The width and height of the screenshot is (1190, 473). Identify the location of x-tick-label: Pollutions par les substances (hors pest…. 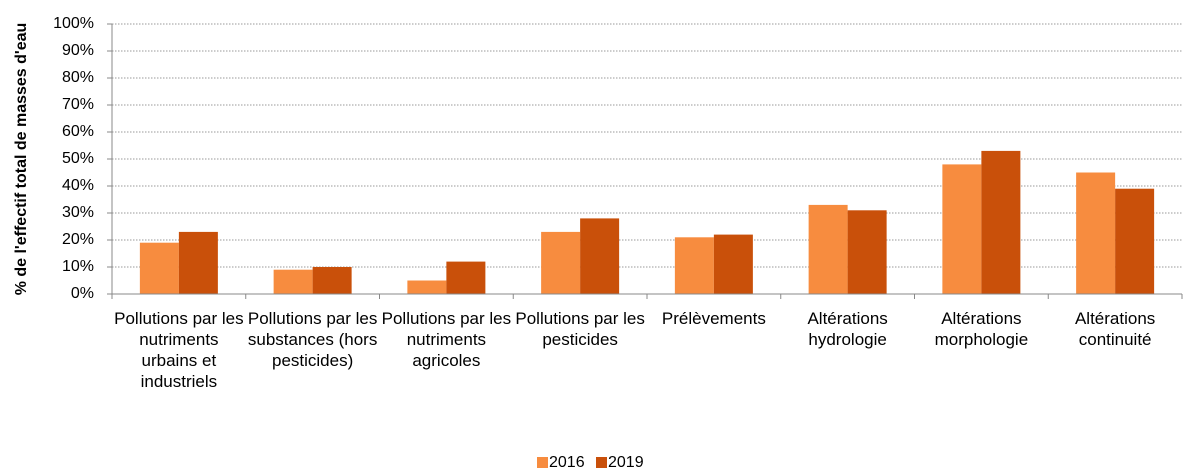
(312, 339).